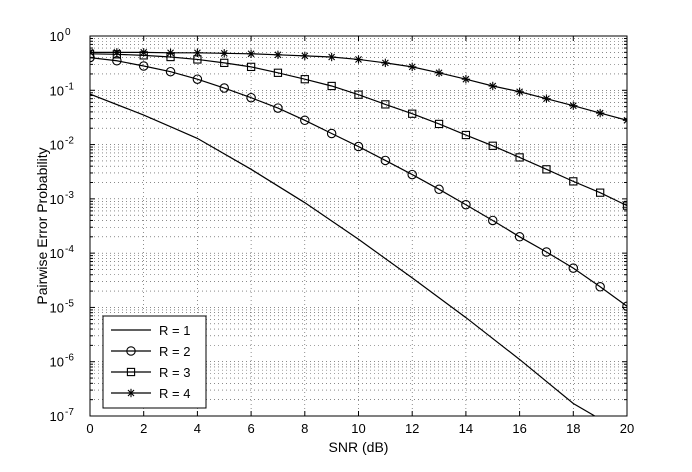 This screenshot has height=472, width=692. What do you see at coordinates (69, 303) in the screenshot?
I see `y-tick-label-exponent: -5` at bounding box center [69, 303].